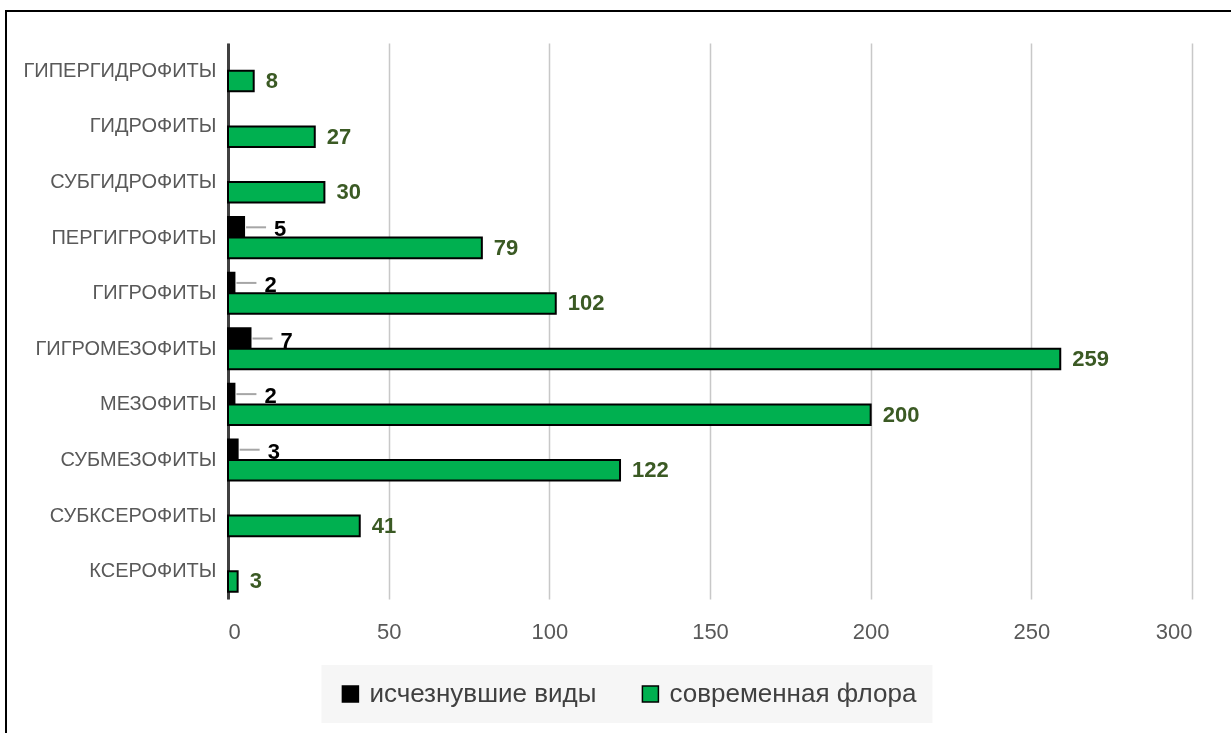 Image resolution: width=1231 pixels, height=733 pixels. I want to click on y-tick-label: ГИПЕРГИДРОФИТЫ, so click(120, 69).